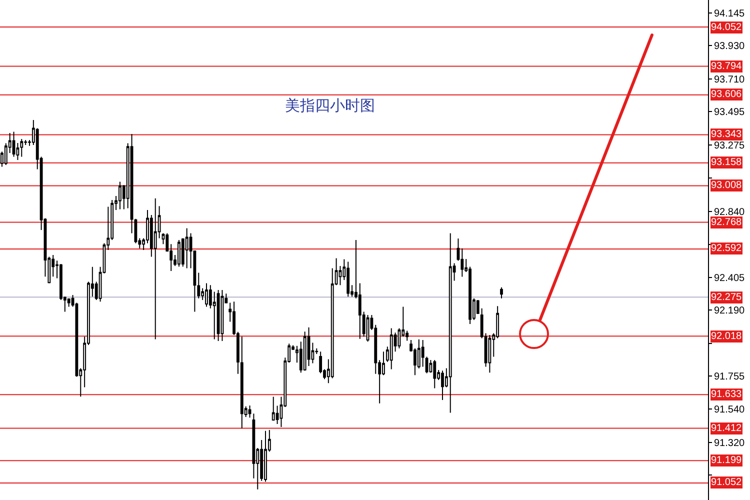  I want to click on ref-line-label: 93.794, so click(726, 66).